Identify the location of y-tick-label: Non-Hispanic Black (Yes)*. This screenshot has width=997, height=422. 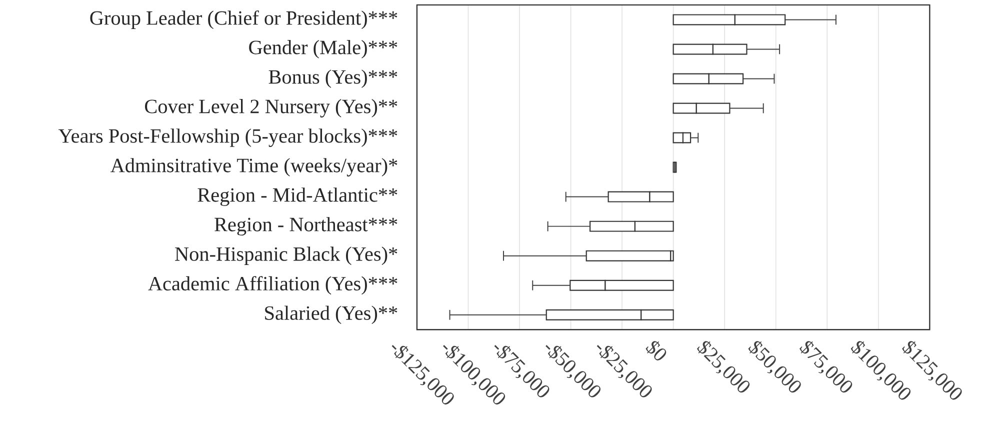
(286, 256).